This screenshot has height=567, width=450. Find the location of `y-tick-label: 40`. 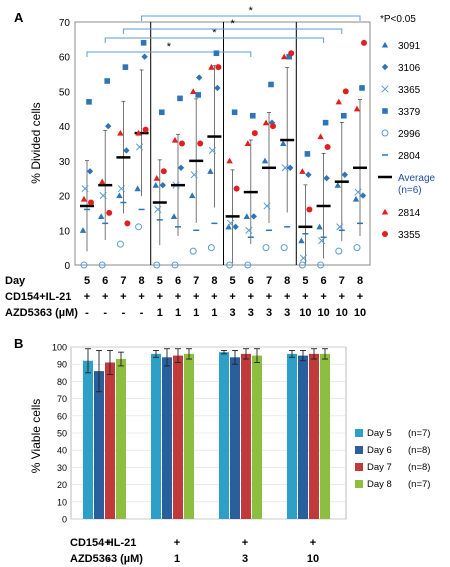

y-tick-label: 40 is located at coordinates (65, 127).